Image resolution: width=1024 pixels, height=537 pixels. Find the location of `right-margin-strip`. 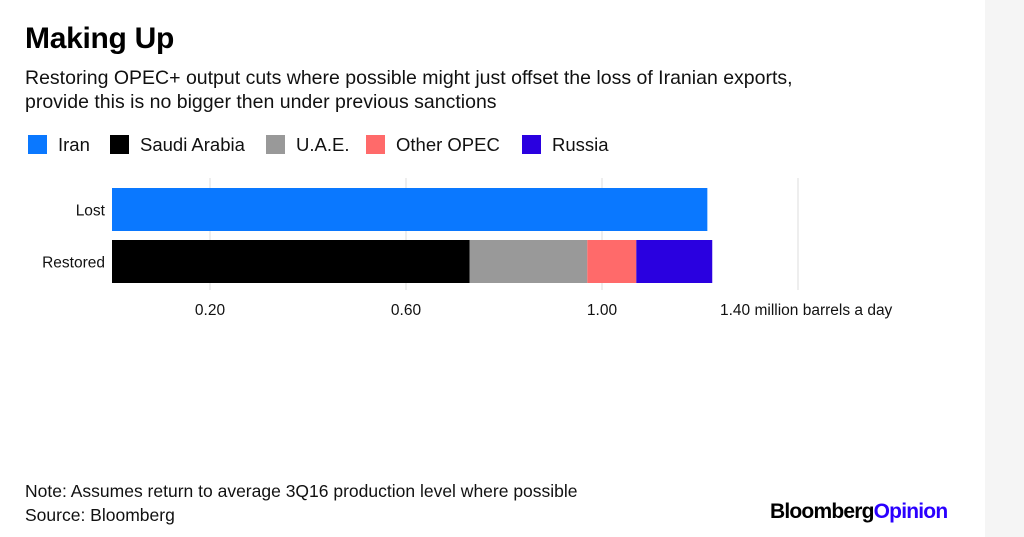

right-margin-strip is located at coordinates (1004, 268).